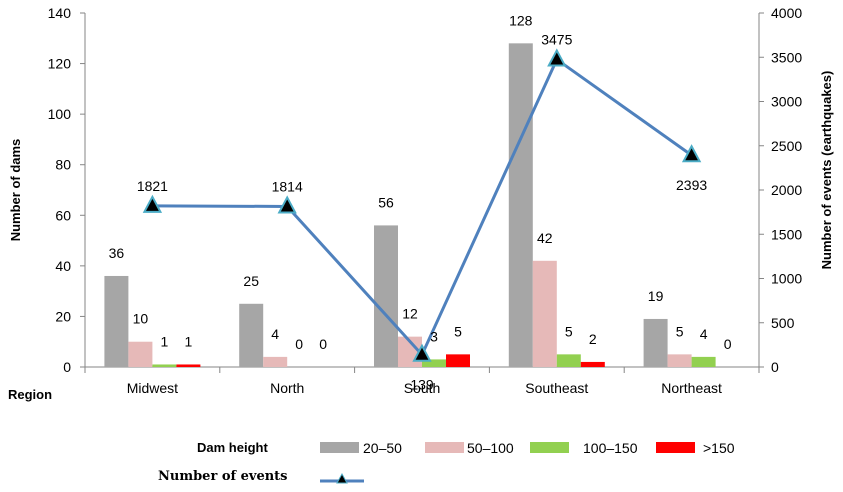 Image resolution: width=843 pixels, height=492 pixels. Describe the element at coordinates (117, 253) in the screenshot. I see `bar-data-label: 36` at that location.